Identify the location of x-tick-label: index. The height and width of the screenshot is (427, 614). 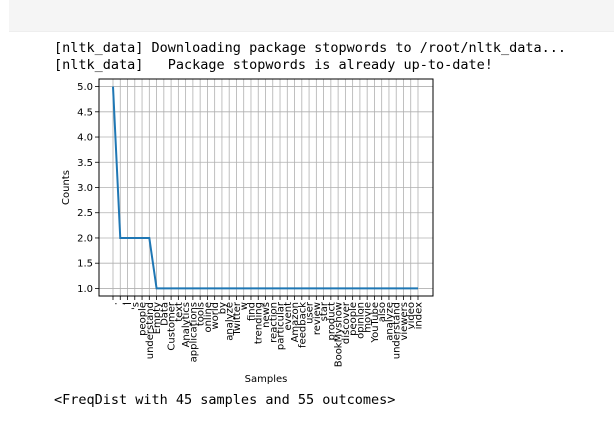
(419, 315).